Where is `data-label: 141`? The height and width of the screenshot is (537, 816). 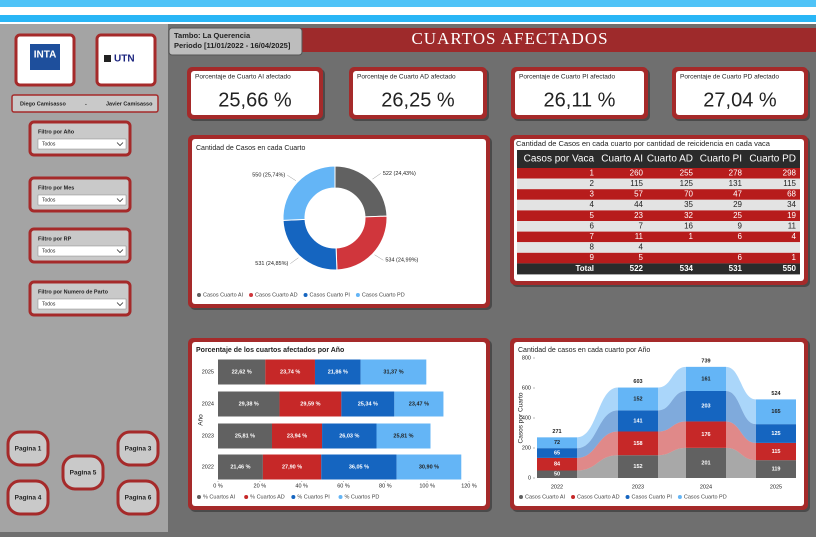 data-label: 141 is located at coordinates (637, 421).